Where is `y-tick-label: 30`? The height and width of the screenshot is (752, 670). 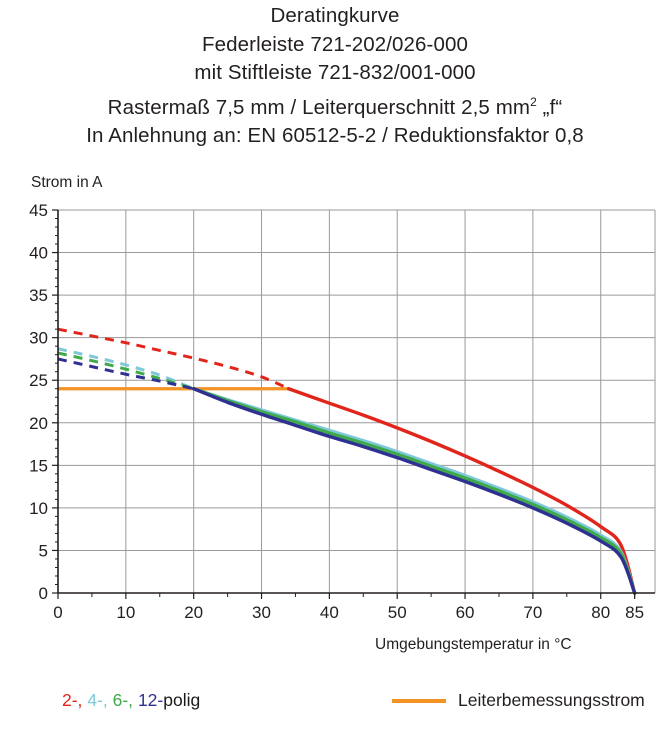 y-tick-label: 30 is located at coordinates (38, 338).